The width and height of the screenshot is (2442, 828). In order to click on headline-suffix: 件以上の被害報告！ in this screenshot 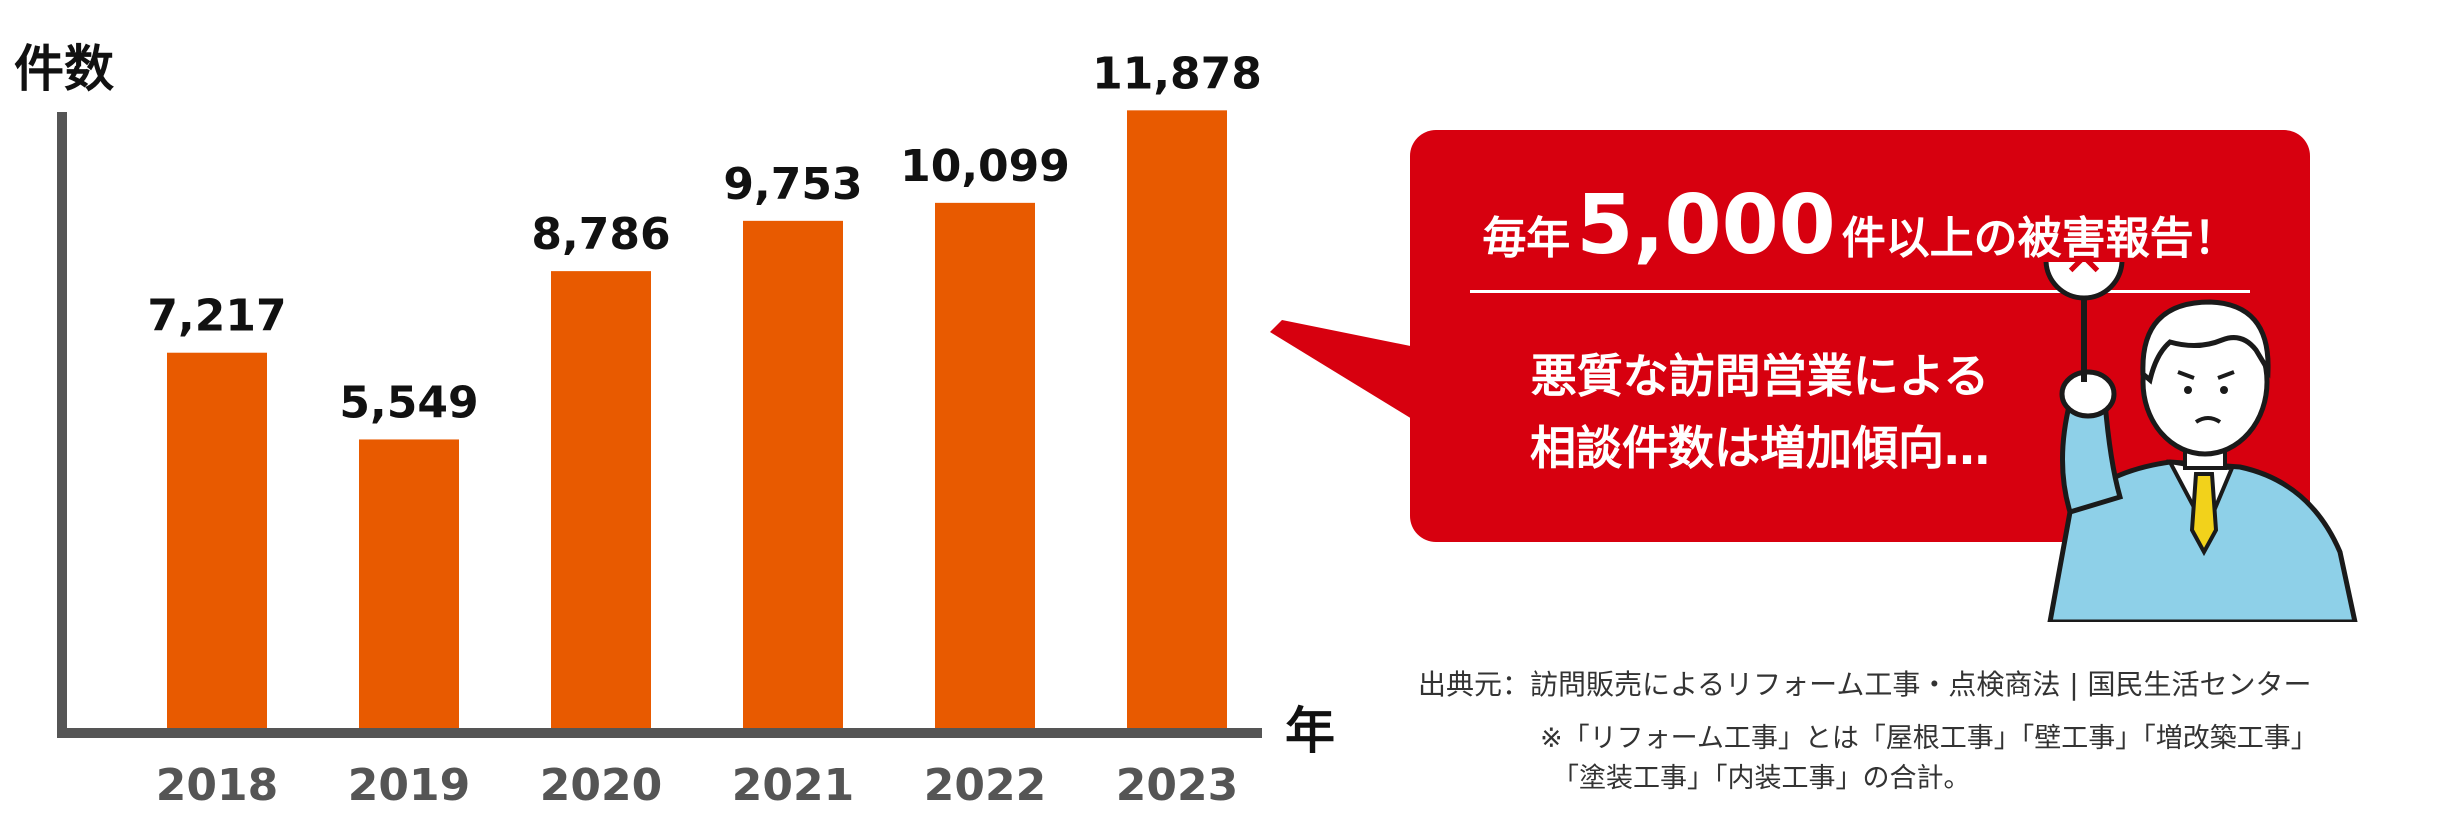, I will do `click(2039, 238)`.